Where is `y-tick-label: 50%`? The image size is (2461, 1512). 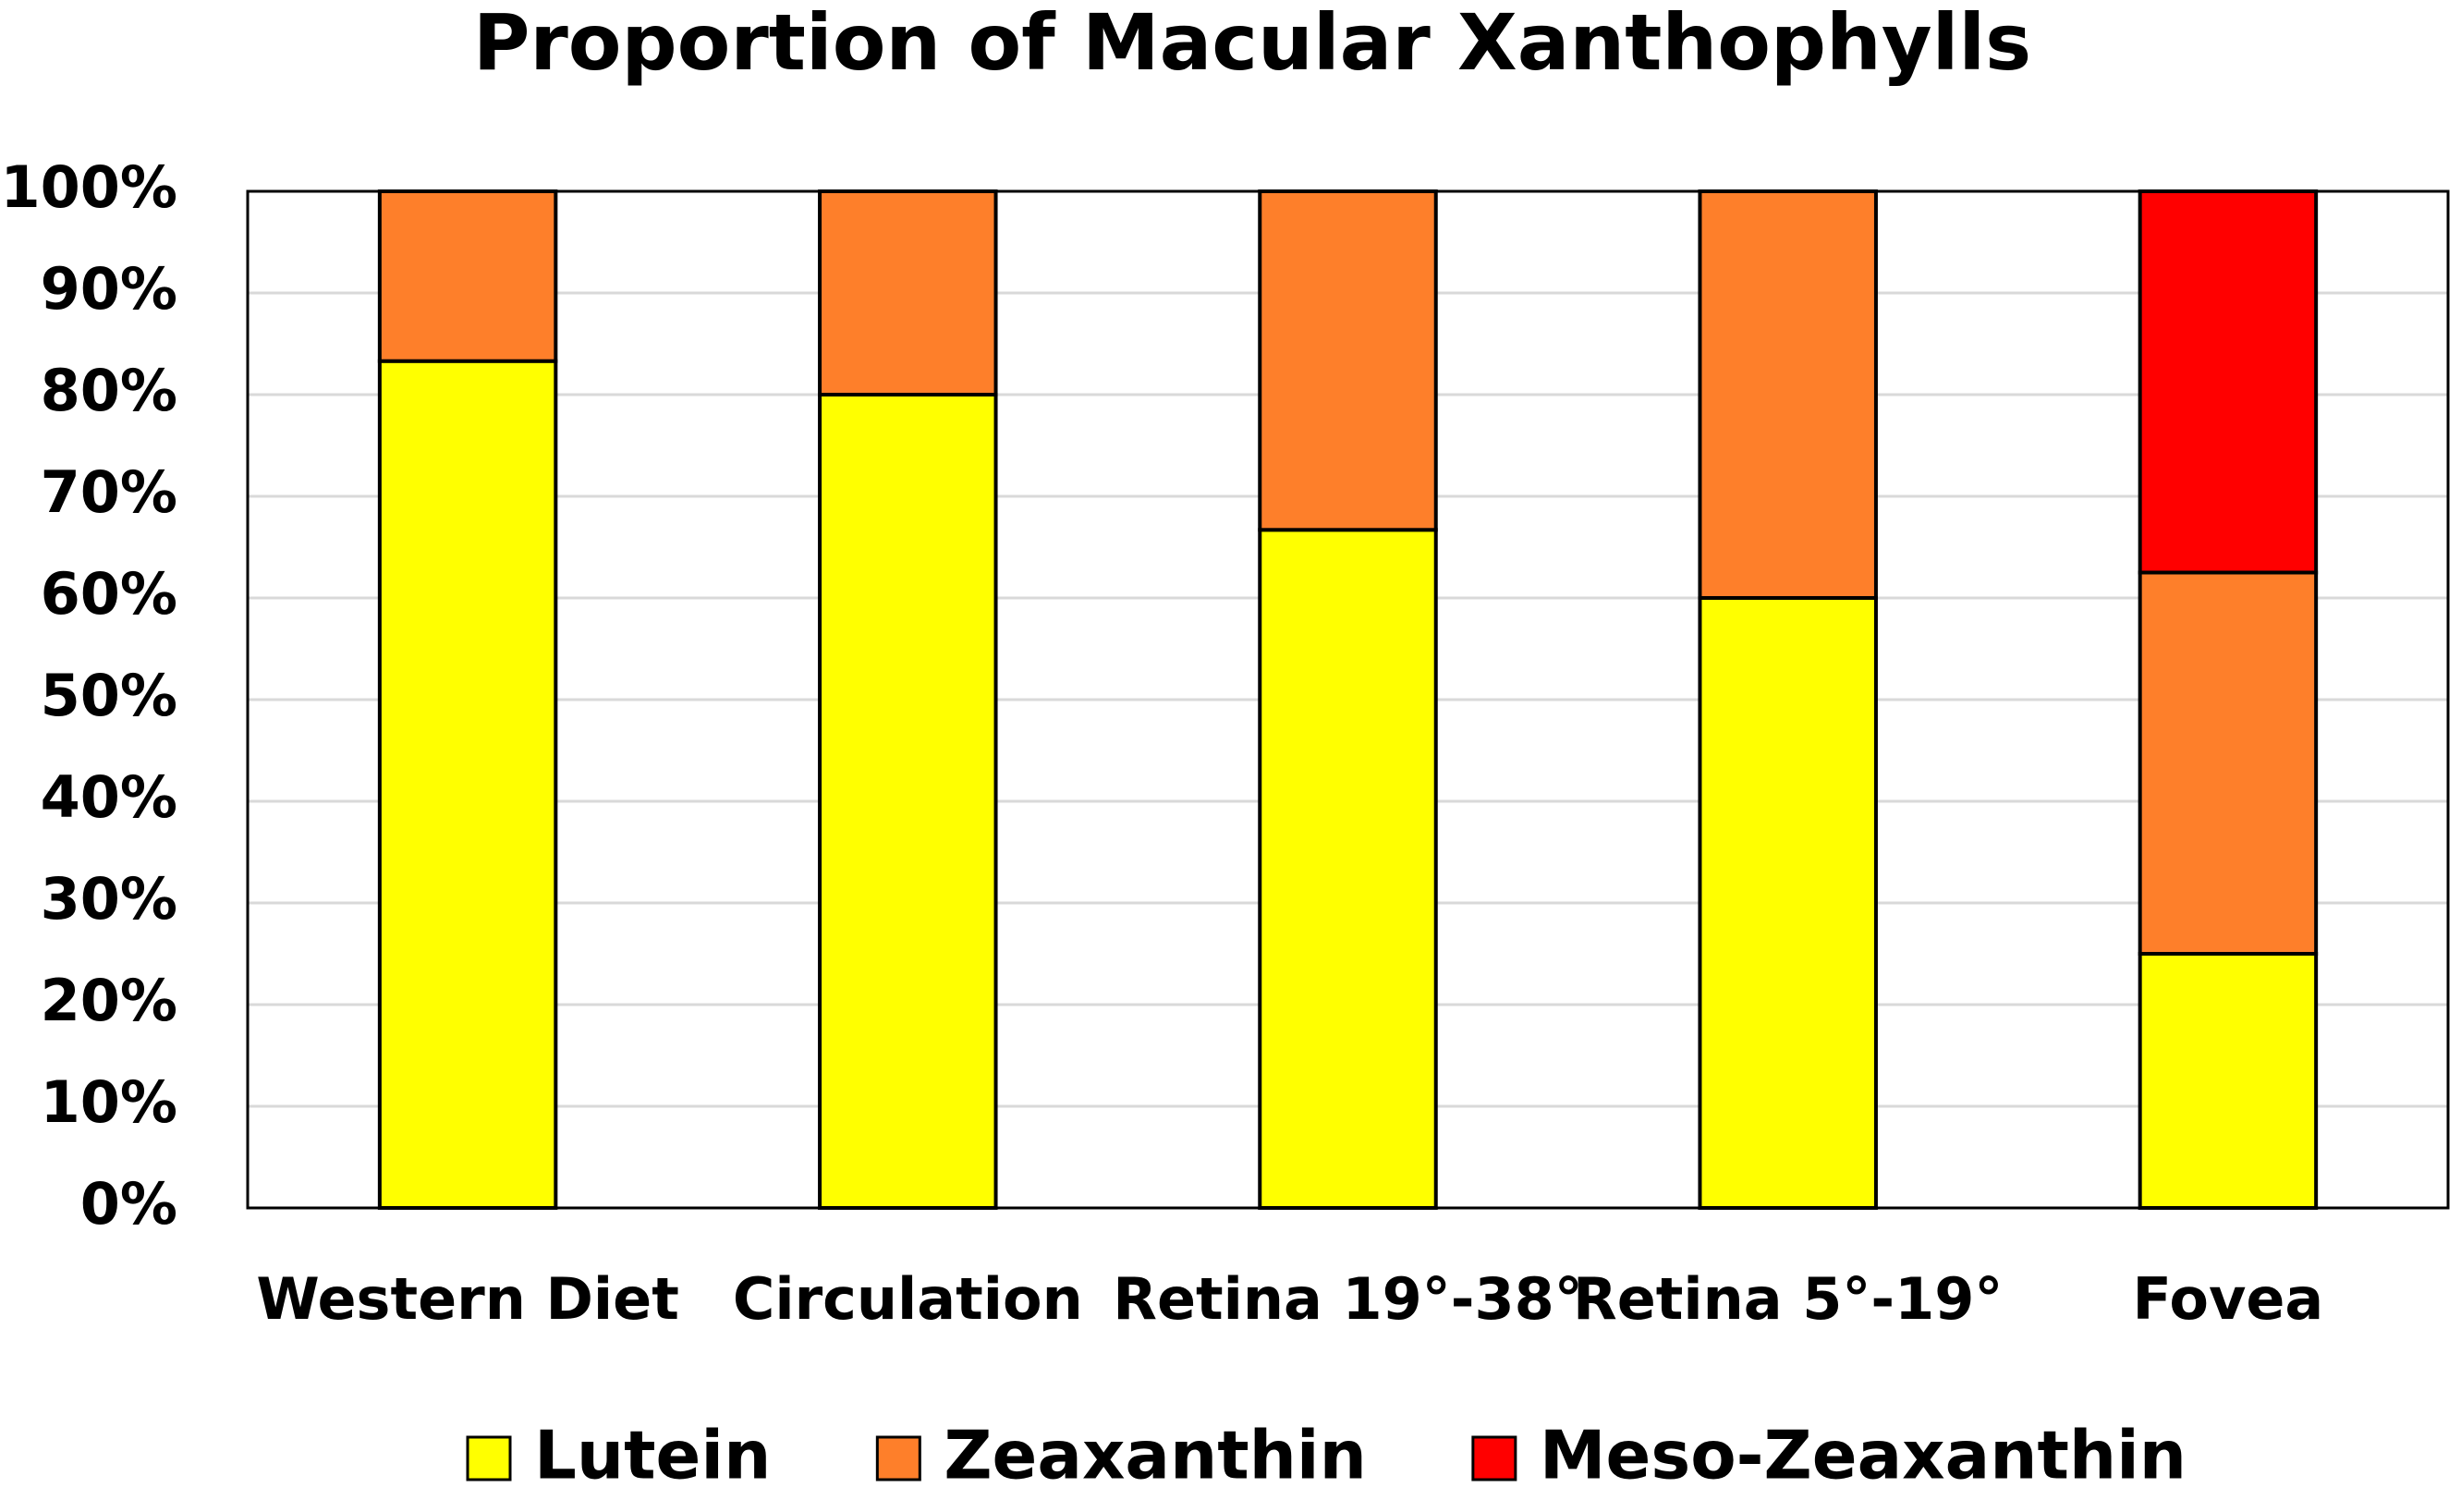
y-tick-label: 50% is located at coordinates (109, 695).